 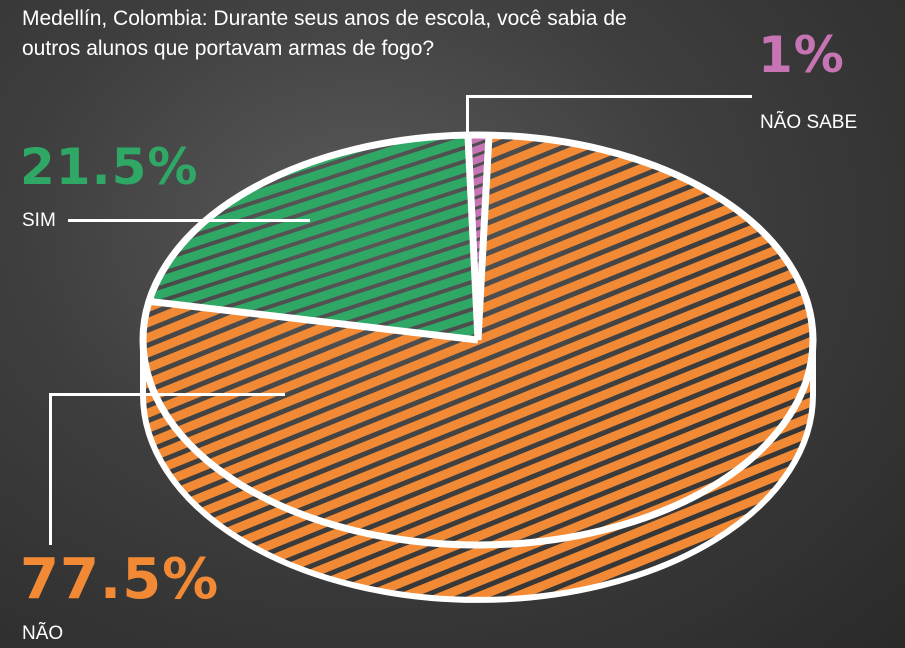 What do you see at coordinates (39, 220) in the screenshot?
I see `slice-sim-label: SIM` at bounding box center [39, 220].